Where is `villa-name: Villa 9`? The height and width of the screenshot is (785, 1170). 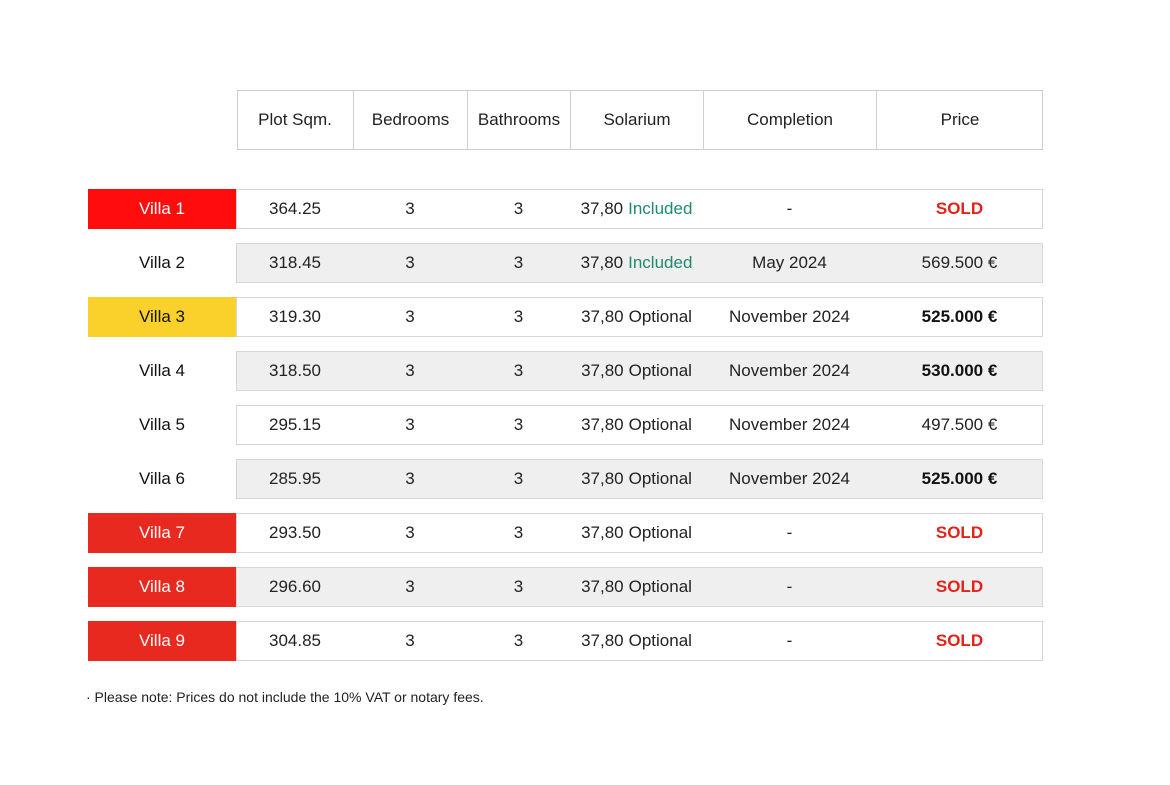
villa-name: Villa 9 is located at coordinates (162, 641).